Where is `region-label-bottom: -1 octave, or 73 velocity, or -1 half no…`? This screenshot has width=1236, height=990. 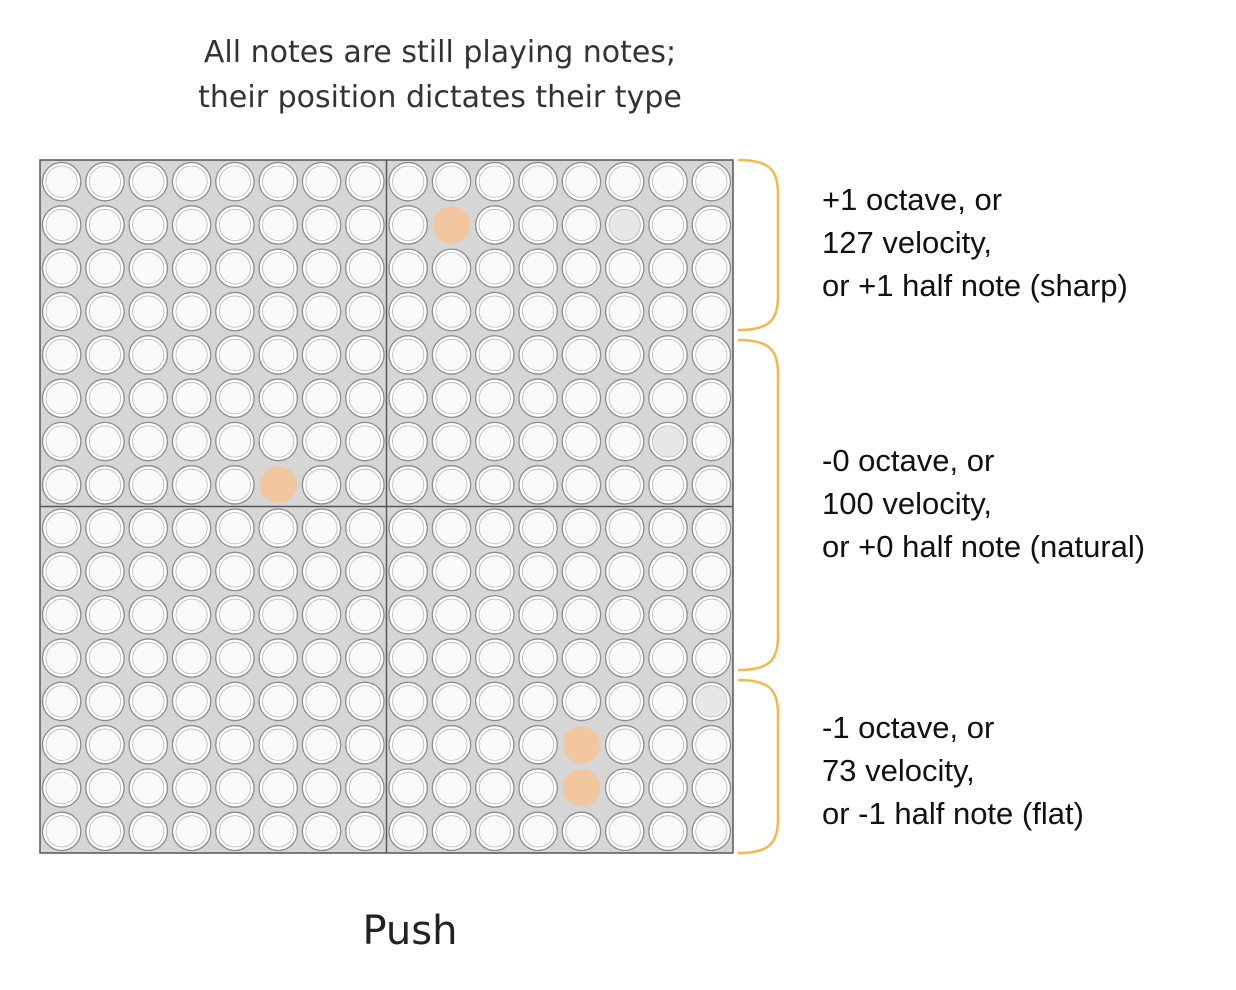 region-label-bottom: -1 octave, or 73 velocity, or -1 half no… is located at coordinates (953, 770).